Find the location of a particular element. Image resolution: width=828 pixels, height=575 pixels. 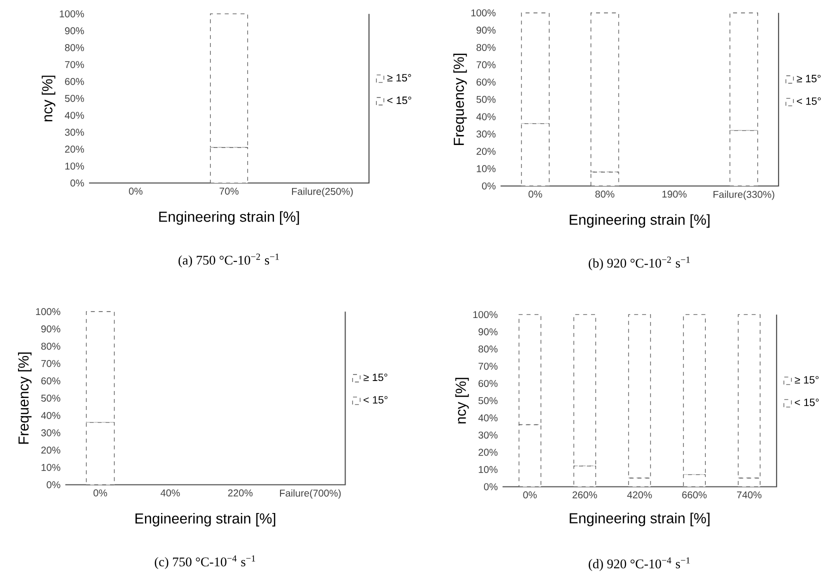

x-tick-label: 40% is located at coordinates (170, 492).